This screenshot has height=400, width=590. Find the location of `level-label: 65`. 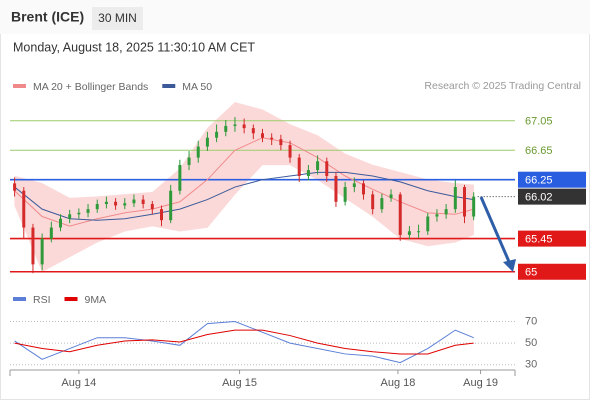

level-label: 65 is located at coordinates (531, 273).